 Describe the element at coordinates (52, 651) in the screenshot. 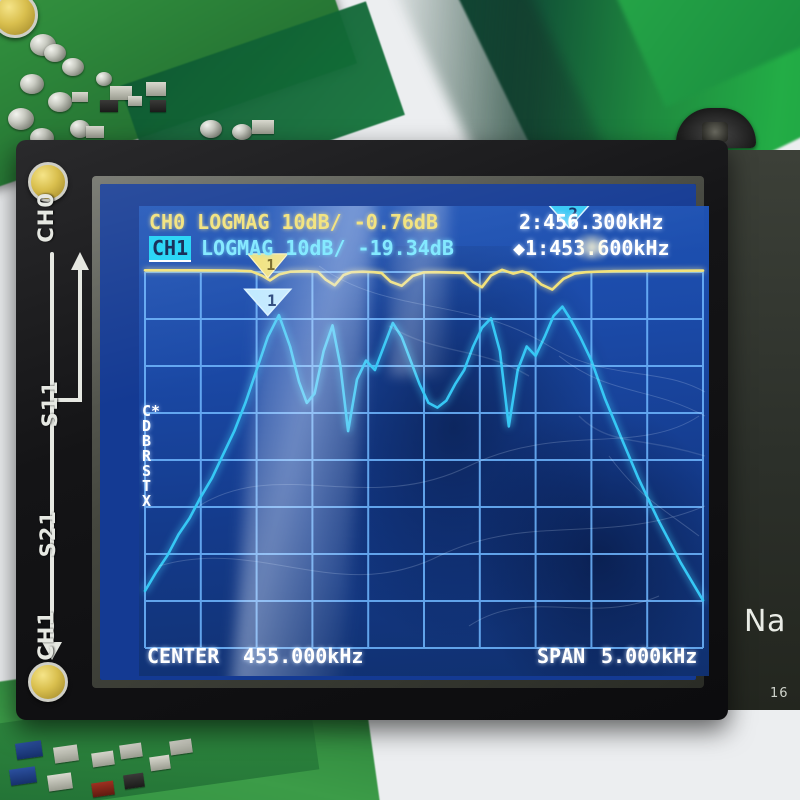

I see `port-arrow-head` at that location.